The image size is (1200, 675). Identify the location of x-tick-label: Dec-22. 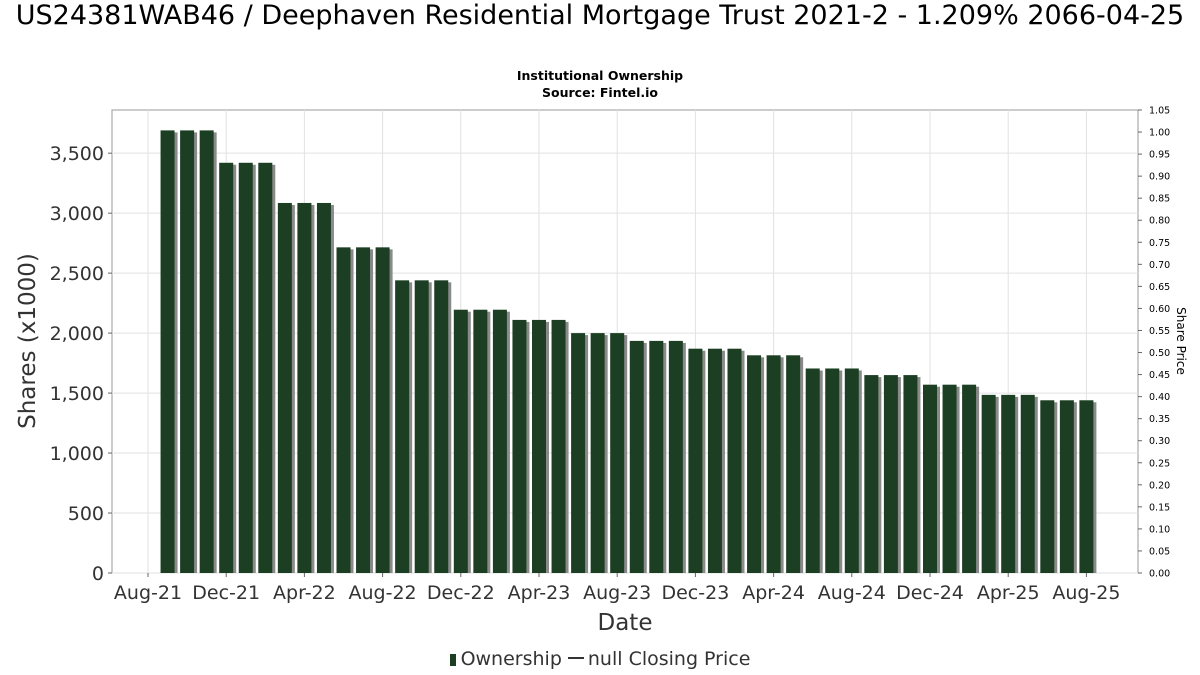
(461, 593).